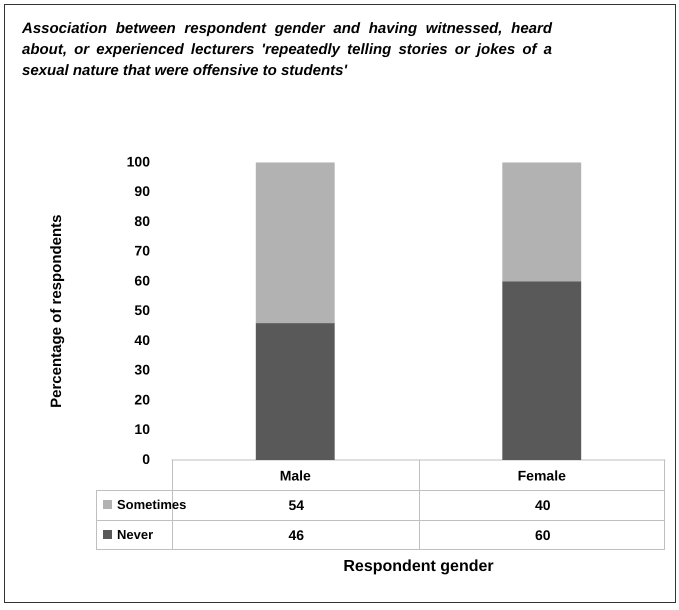  What do you see at coordinates (142, 220) in the screenshot?
I see `y-tick-label: 80` at bounding box center [142, 220].